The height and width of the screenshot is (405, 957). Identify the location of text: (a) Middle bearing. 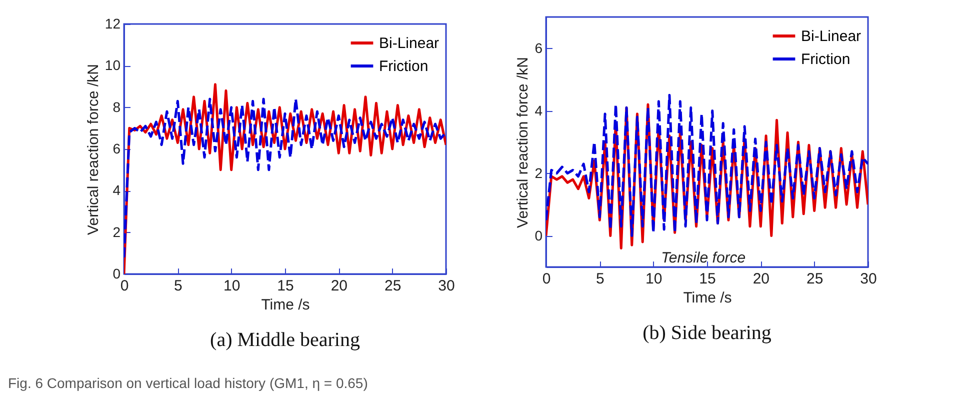
(285, 340).